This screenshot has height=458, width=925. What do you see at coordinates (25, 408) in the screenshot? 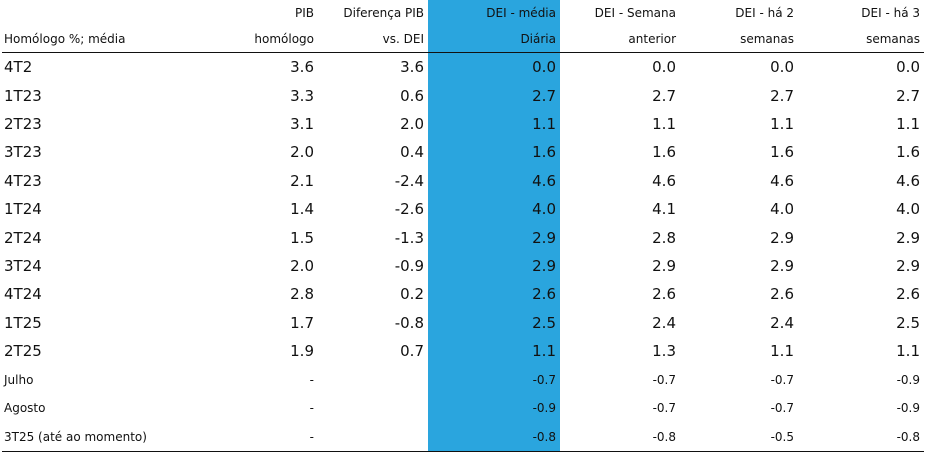
I see `row-label: Agosto` at bounding box center [25, 408].